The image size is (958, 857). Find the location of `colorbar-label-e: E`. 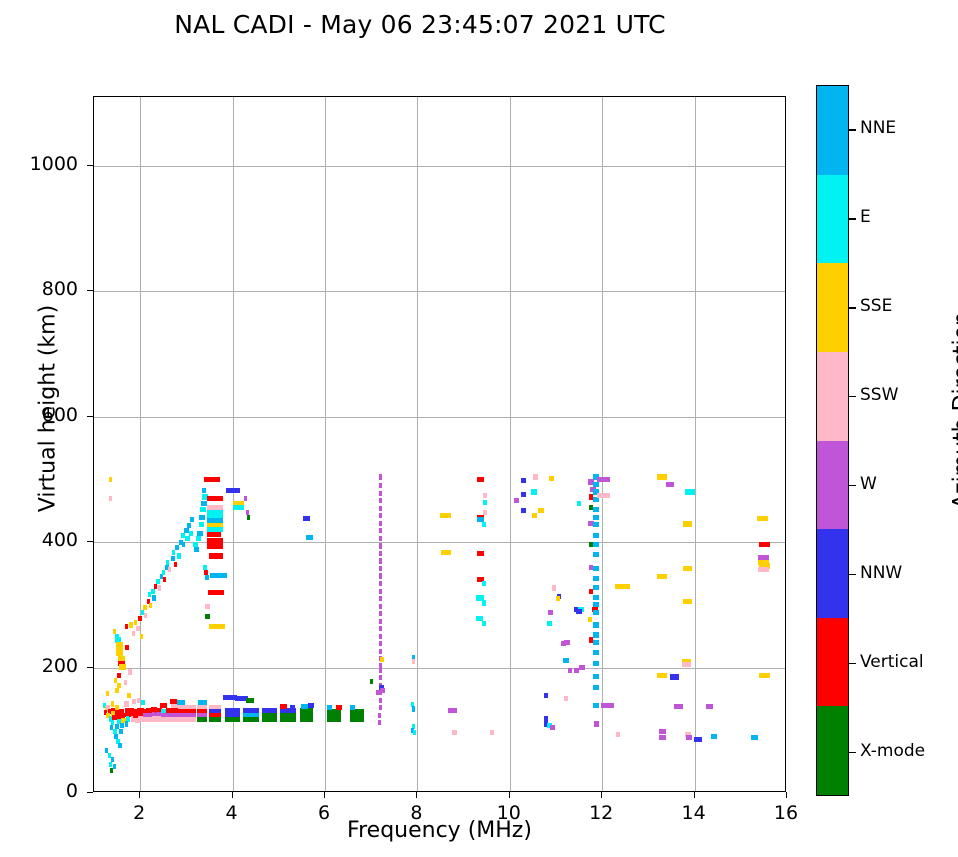

colorbar-label-e: E is located at coordinates (865, 217).